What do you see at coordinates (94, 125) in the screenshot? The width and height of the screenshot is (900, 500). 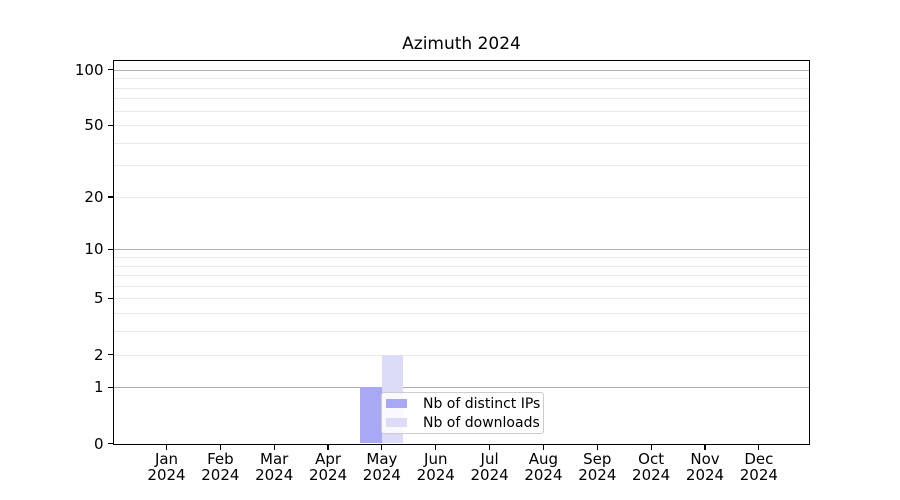 I see `y-axis-tick-label: 50` at bounding box center [94, 125].